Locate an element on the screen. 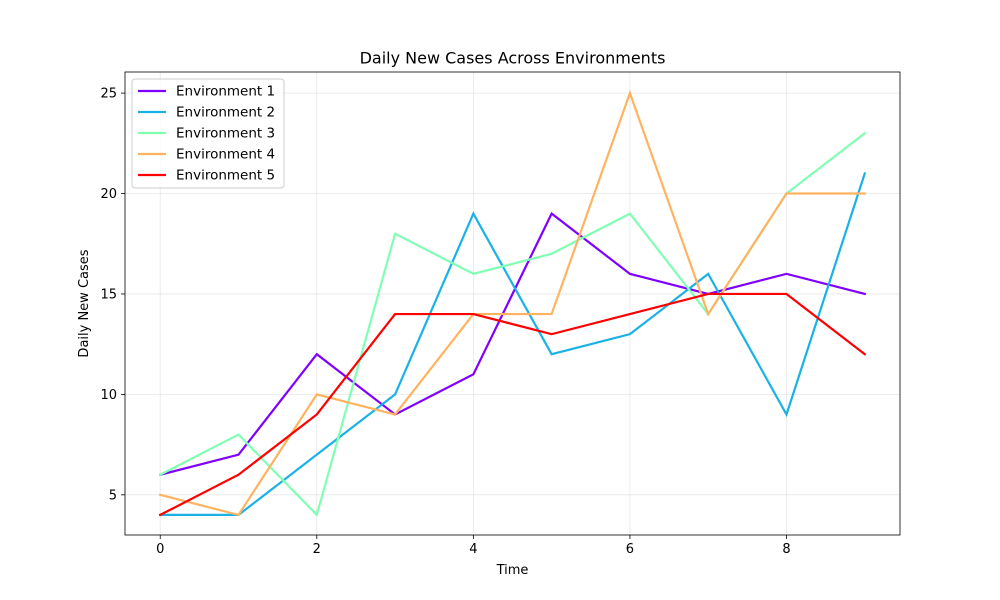  x-tick-label: 6 is located at coordinates (630, 549).